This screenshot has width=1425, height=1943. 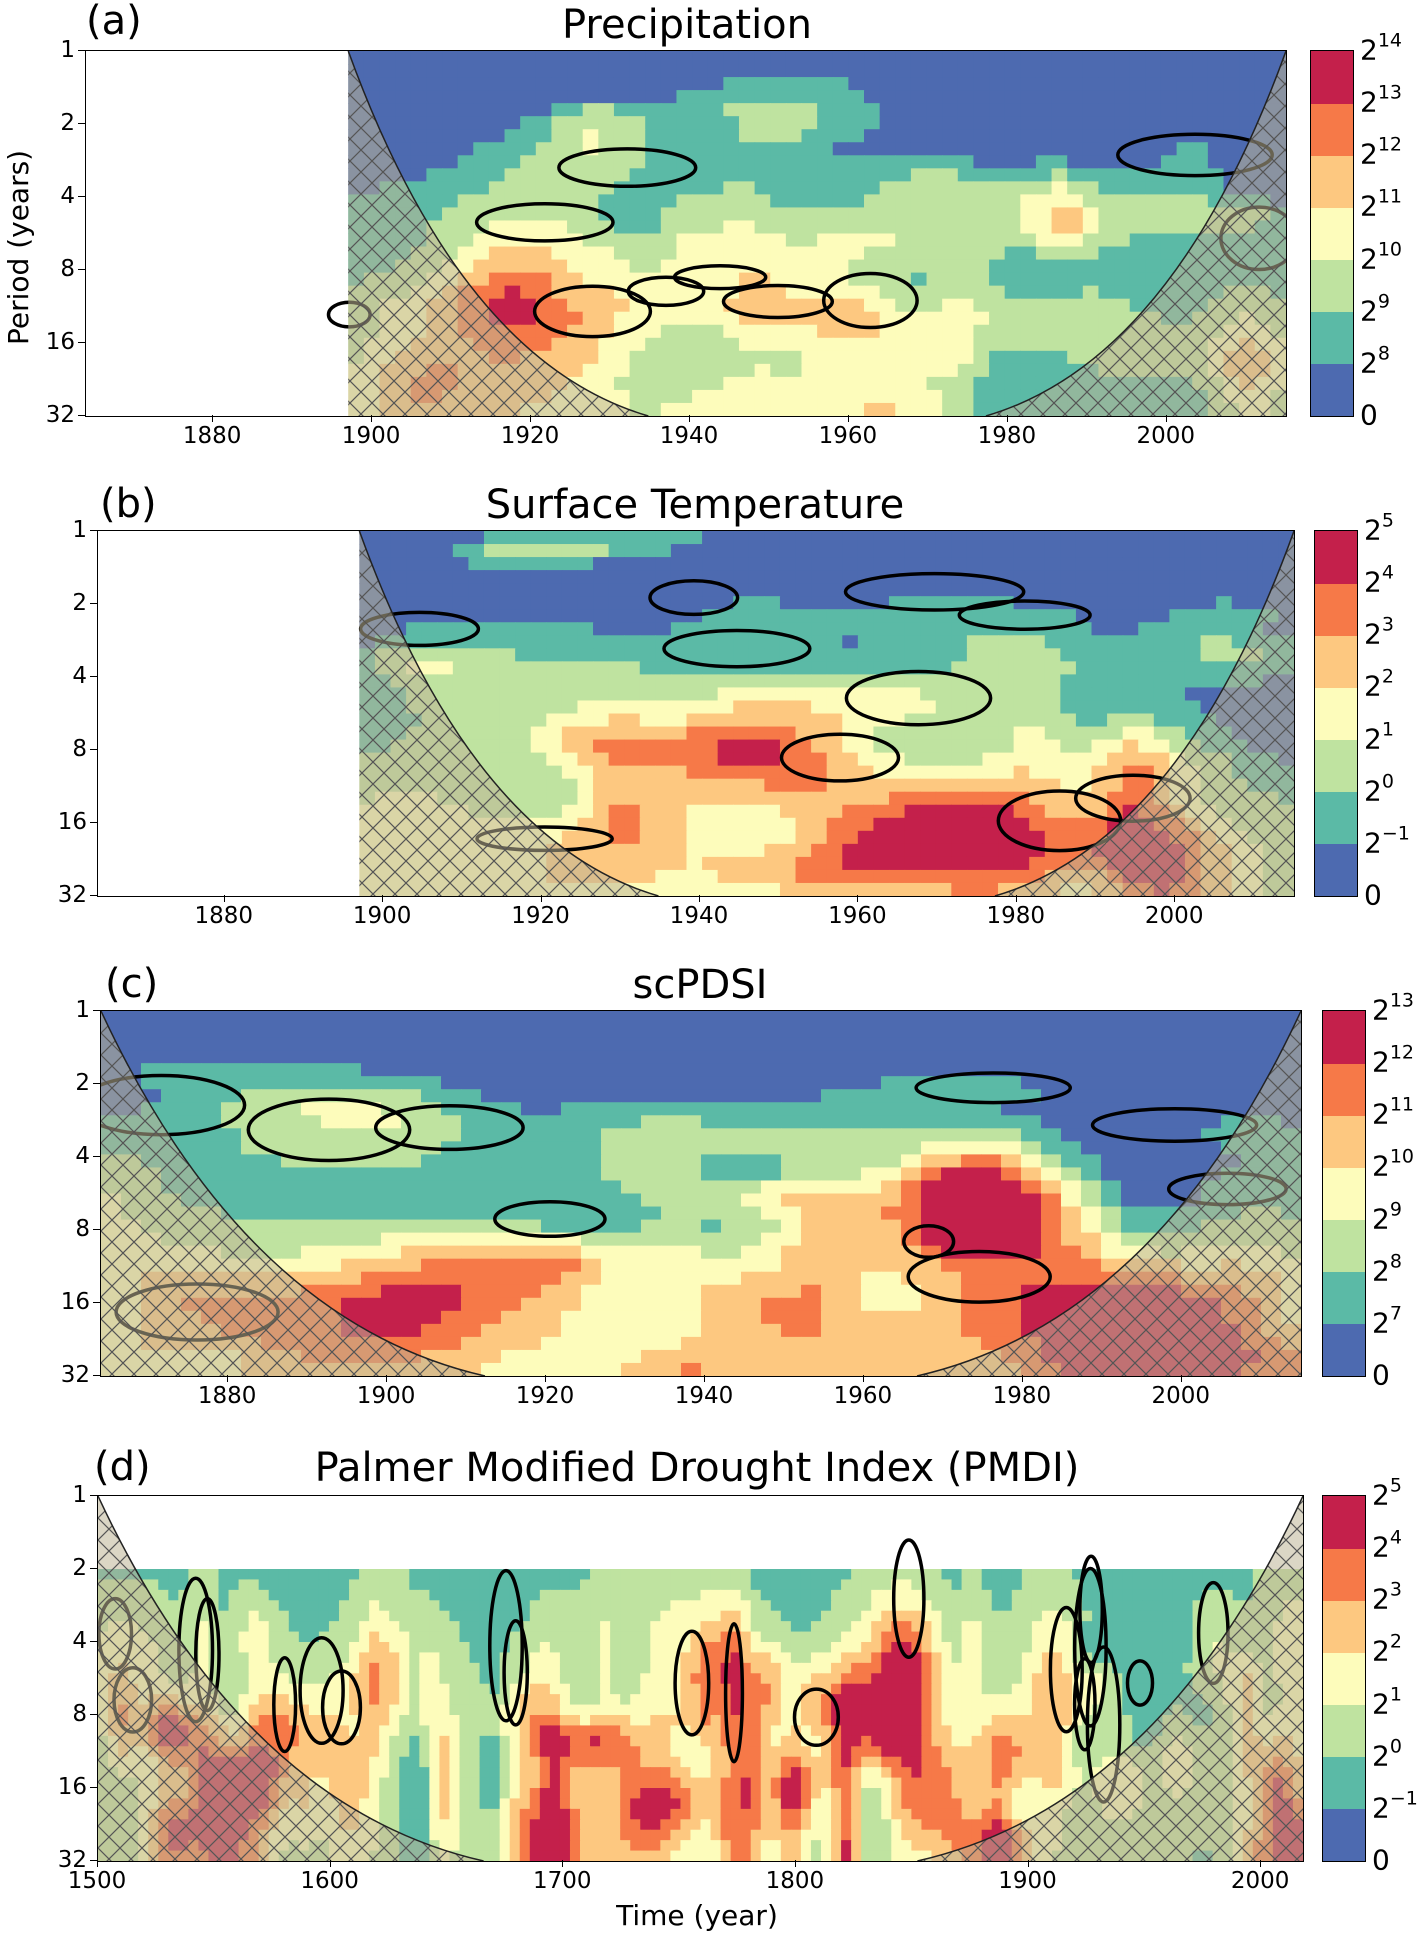 I want to click on significance-contour, so click(x=778, y=301).